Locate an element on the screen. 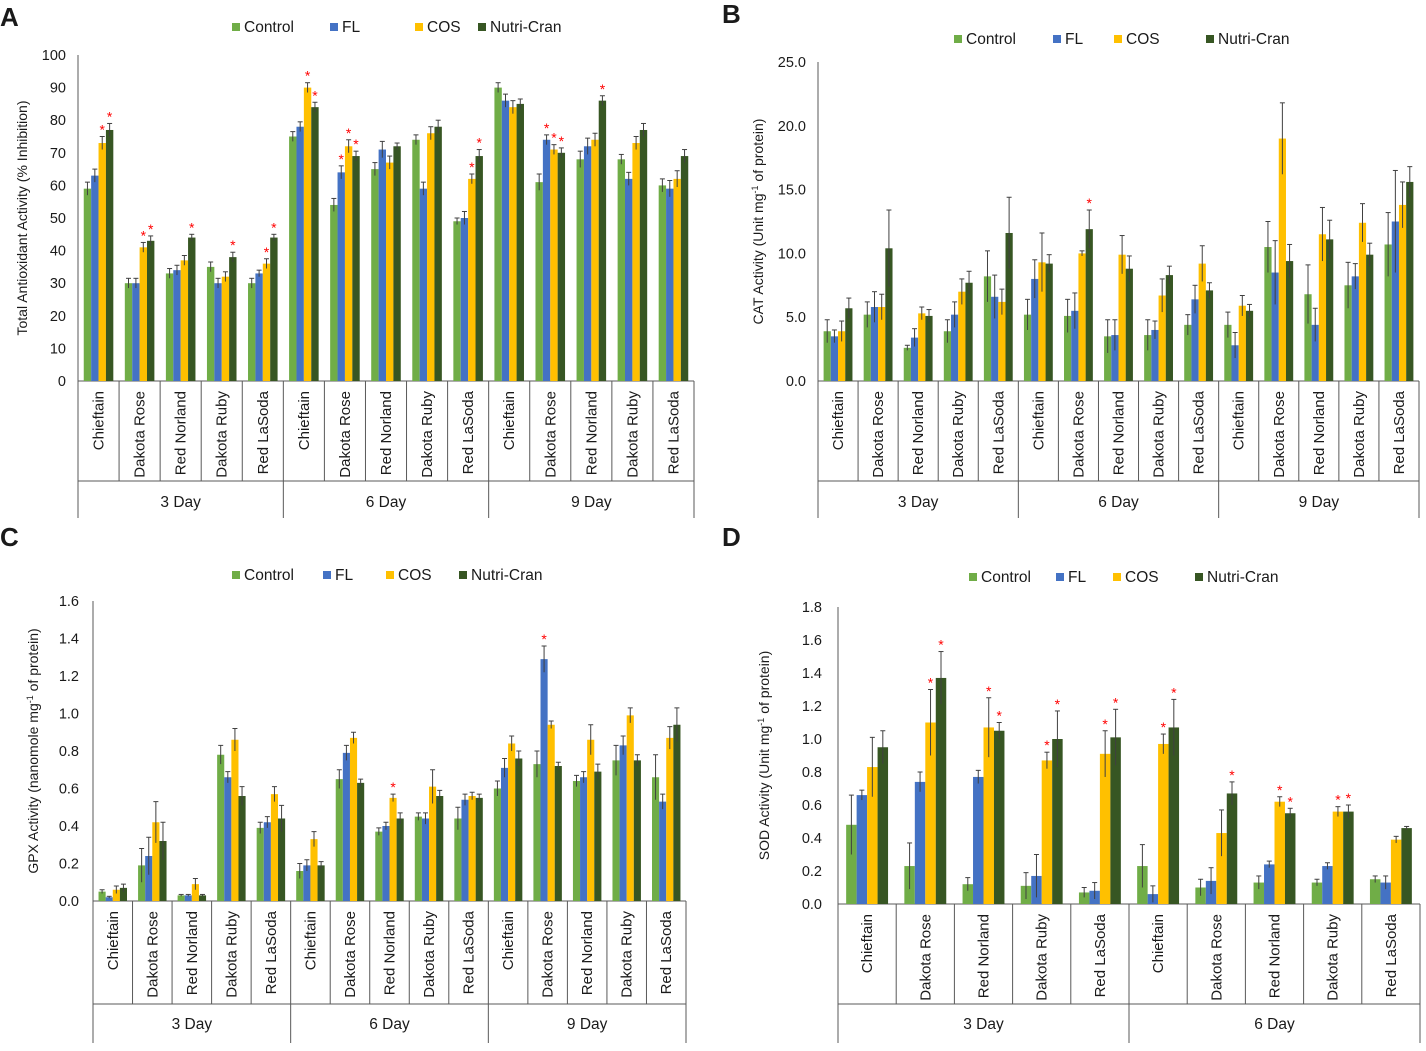 This screenshot has height=1051, width=1426. y-tick-label: 50 is located at coordinates (58, 219).